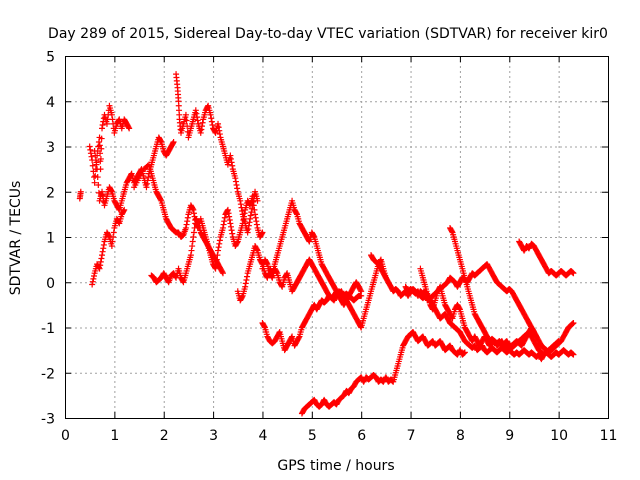  I want to click on series-pass-f, so click(217, 153).